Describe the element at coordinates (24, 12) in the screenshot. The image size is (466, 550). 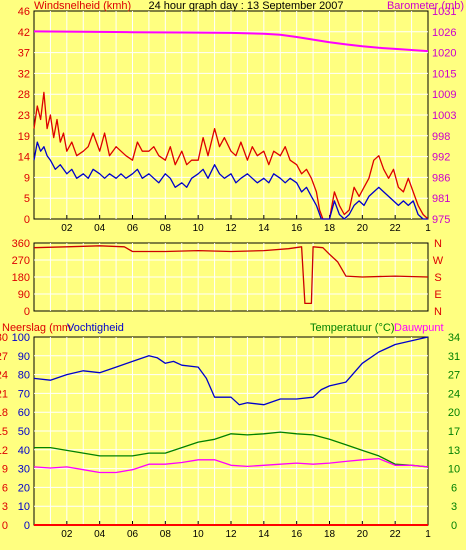
I see `wind-y-tick-label: 46` at that location.